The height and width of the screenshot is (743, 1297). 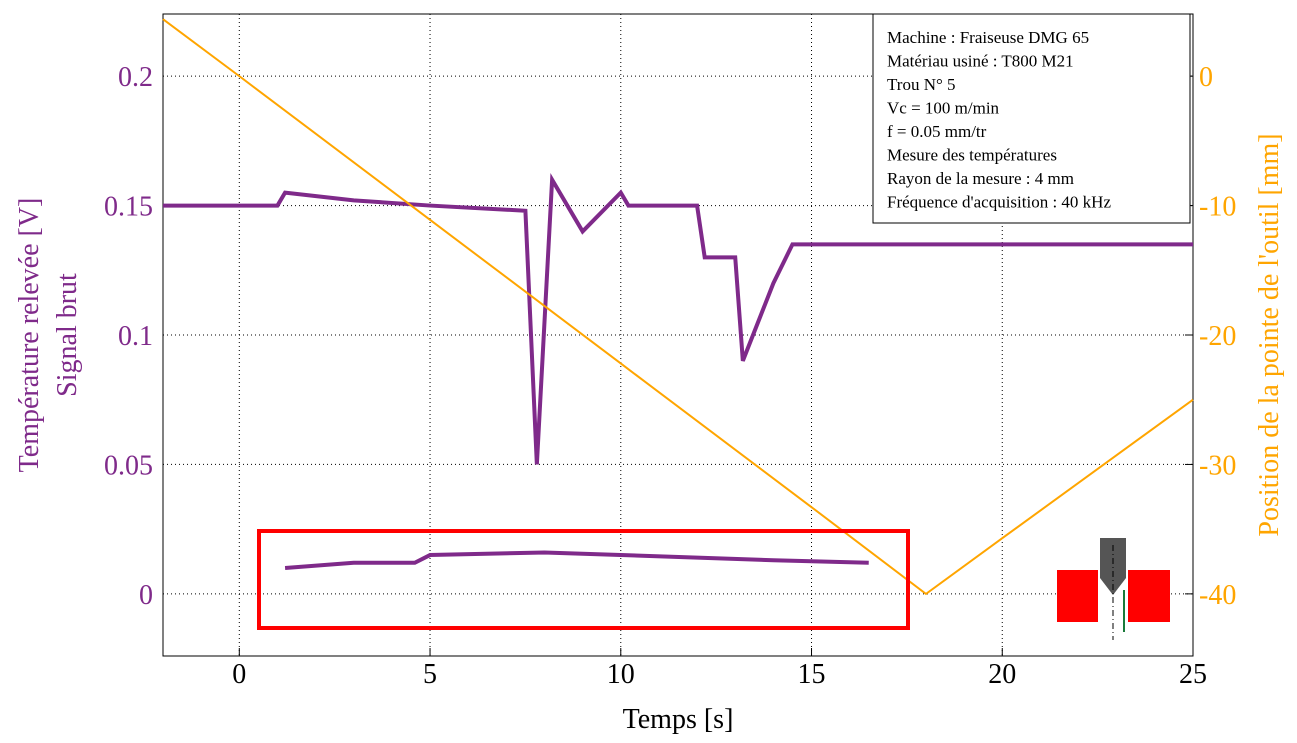 What do you see at coordinates (943, 108) in the screenshot?
I see `info-text: Vc = 100 m/min` at bounding box center [943, 108].